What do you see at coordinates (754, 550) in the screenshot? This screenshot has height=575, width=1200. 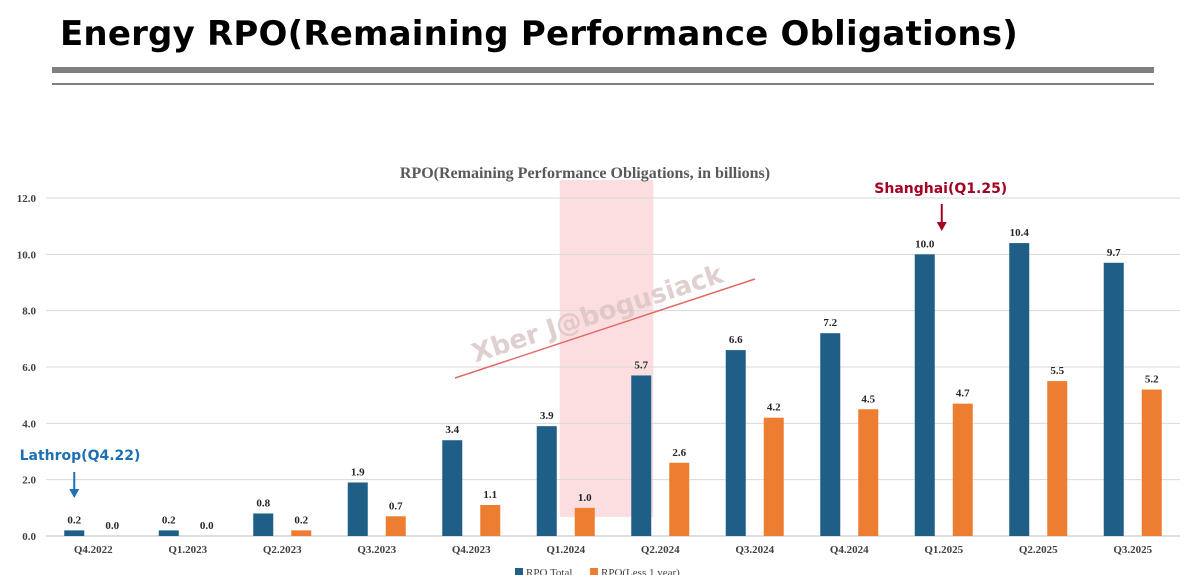 I see `x-tick-label: Q3.2024` at bounding box center [754, 550].